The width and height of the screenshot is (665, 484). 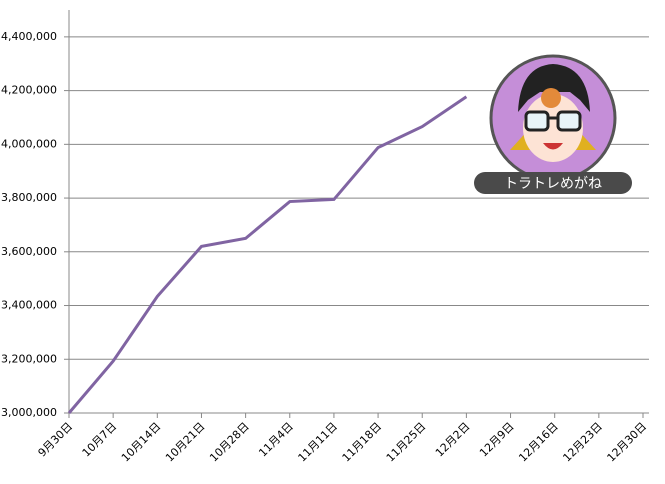 What do you see at coordinates (497, 440) in the screenshot?
I see `x-tick-label: 12月9日` at bounding box center [497, 440].